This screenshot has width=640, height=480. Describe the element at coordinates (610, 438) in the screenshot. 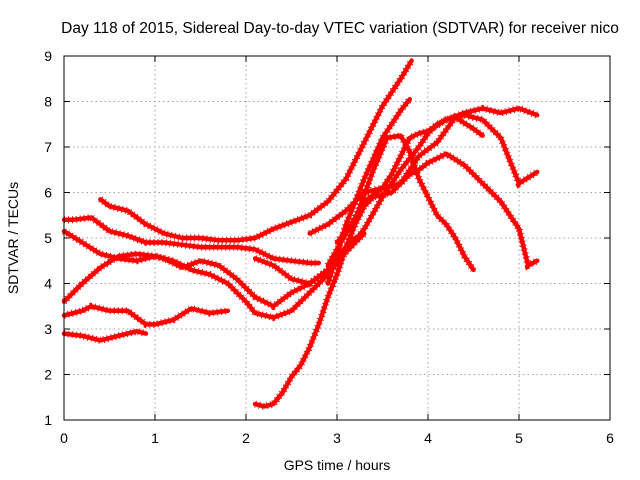

I see `x-tick-label: 6` at that location.